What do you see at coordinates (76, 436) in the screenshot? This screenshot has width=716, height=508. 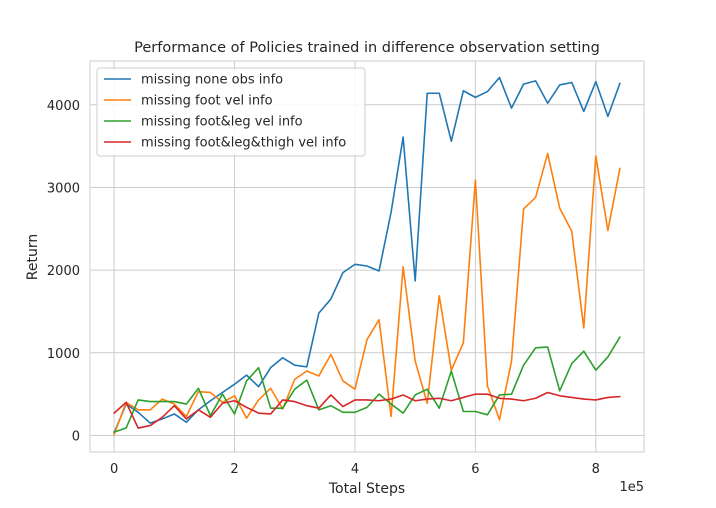 I see `y-tick-label: 0` at bounding box center [76, 436].